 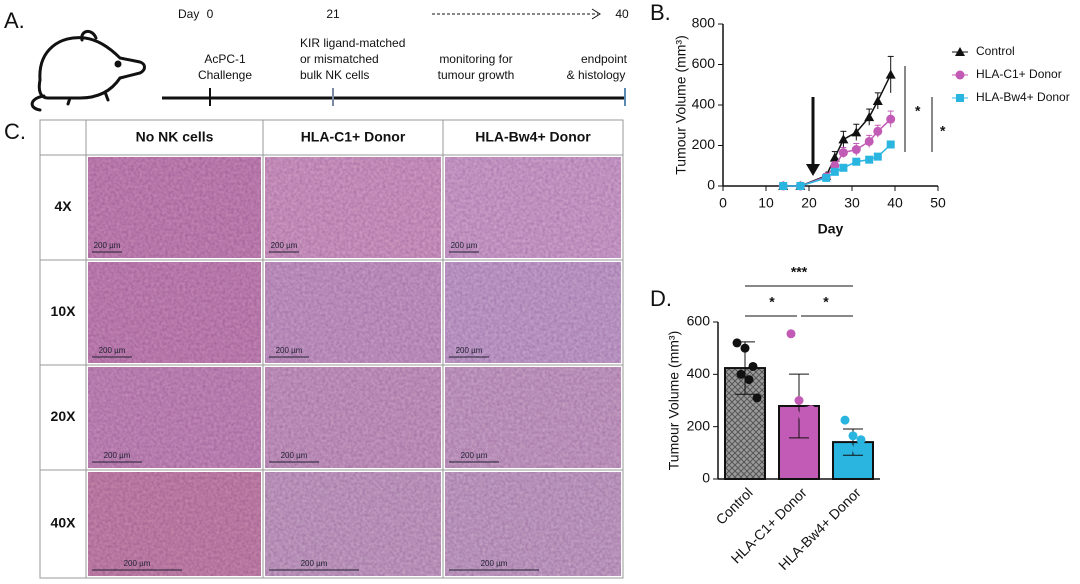 I want to click on y-tick-label: 600, so click(x=699, y=321).